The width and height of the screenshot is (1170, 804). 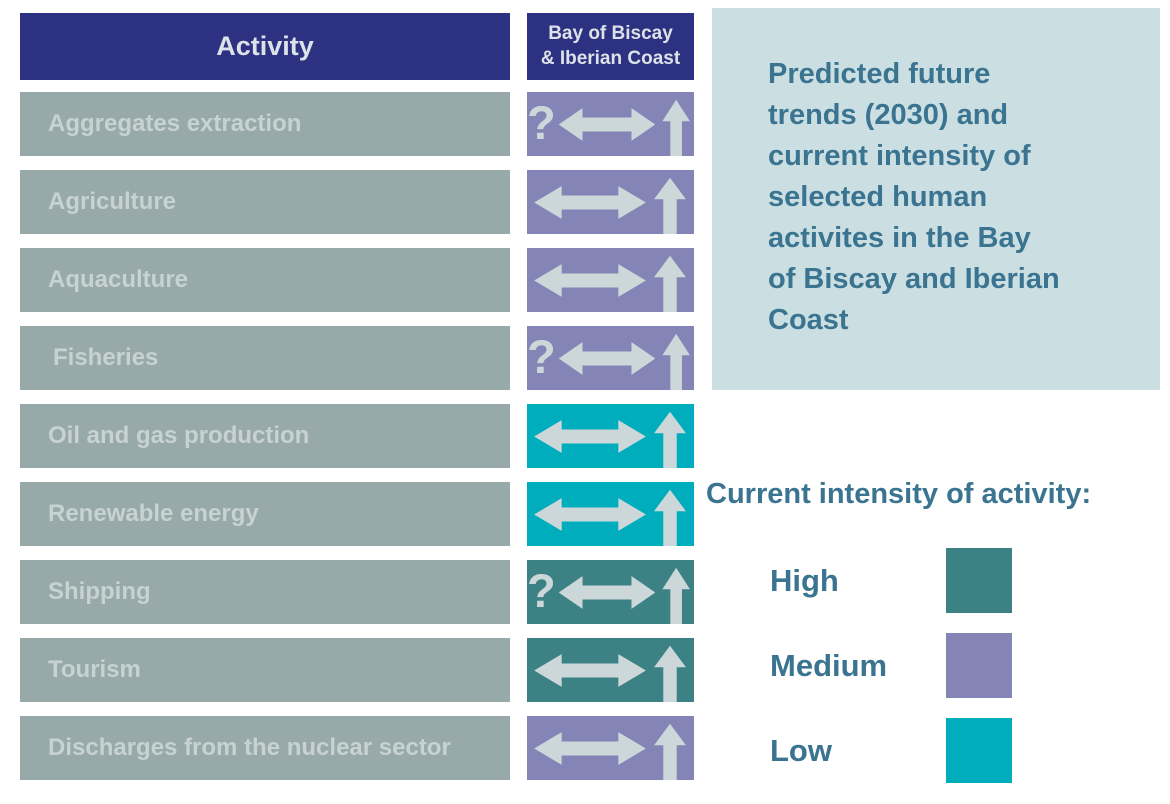 What do you see at coordinates (979, 750) in the screenshot?
I see `legend-swatch-low` at bounding box center [979, 750].